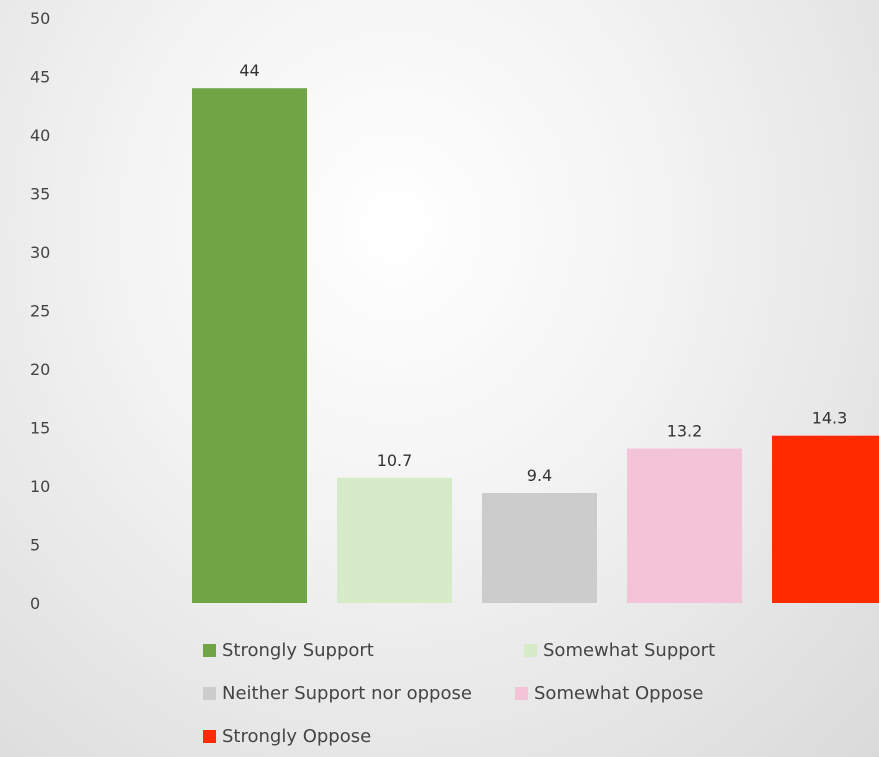  I want to click on y-tick-label-40: 40, so click(40, 135).